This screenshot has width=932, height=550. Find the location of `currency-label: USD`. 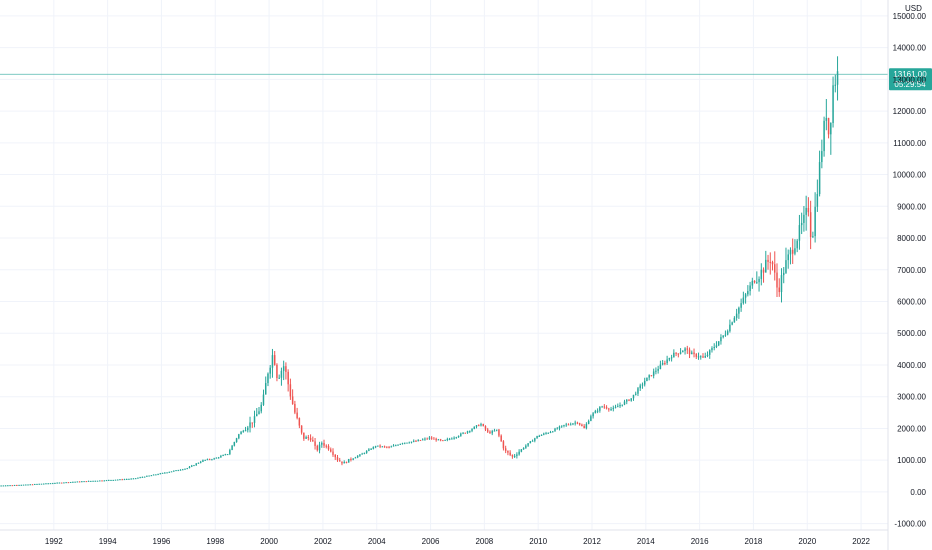

currency-label: USD is located at coordinates (913, 8).